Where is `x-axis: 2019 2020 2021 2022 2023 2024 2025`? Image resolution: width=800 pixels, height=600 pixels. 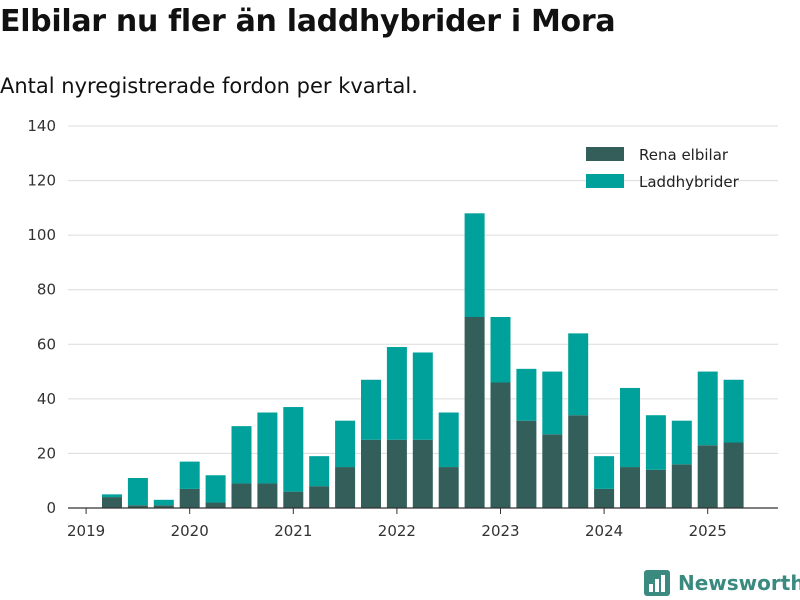 x-axis: 2019 2020 2021 2022 2023 2024 2025 is located at coordinates (422, 523).